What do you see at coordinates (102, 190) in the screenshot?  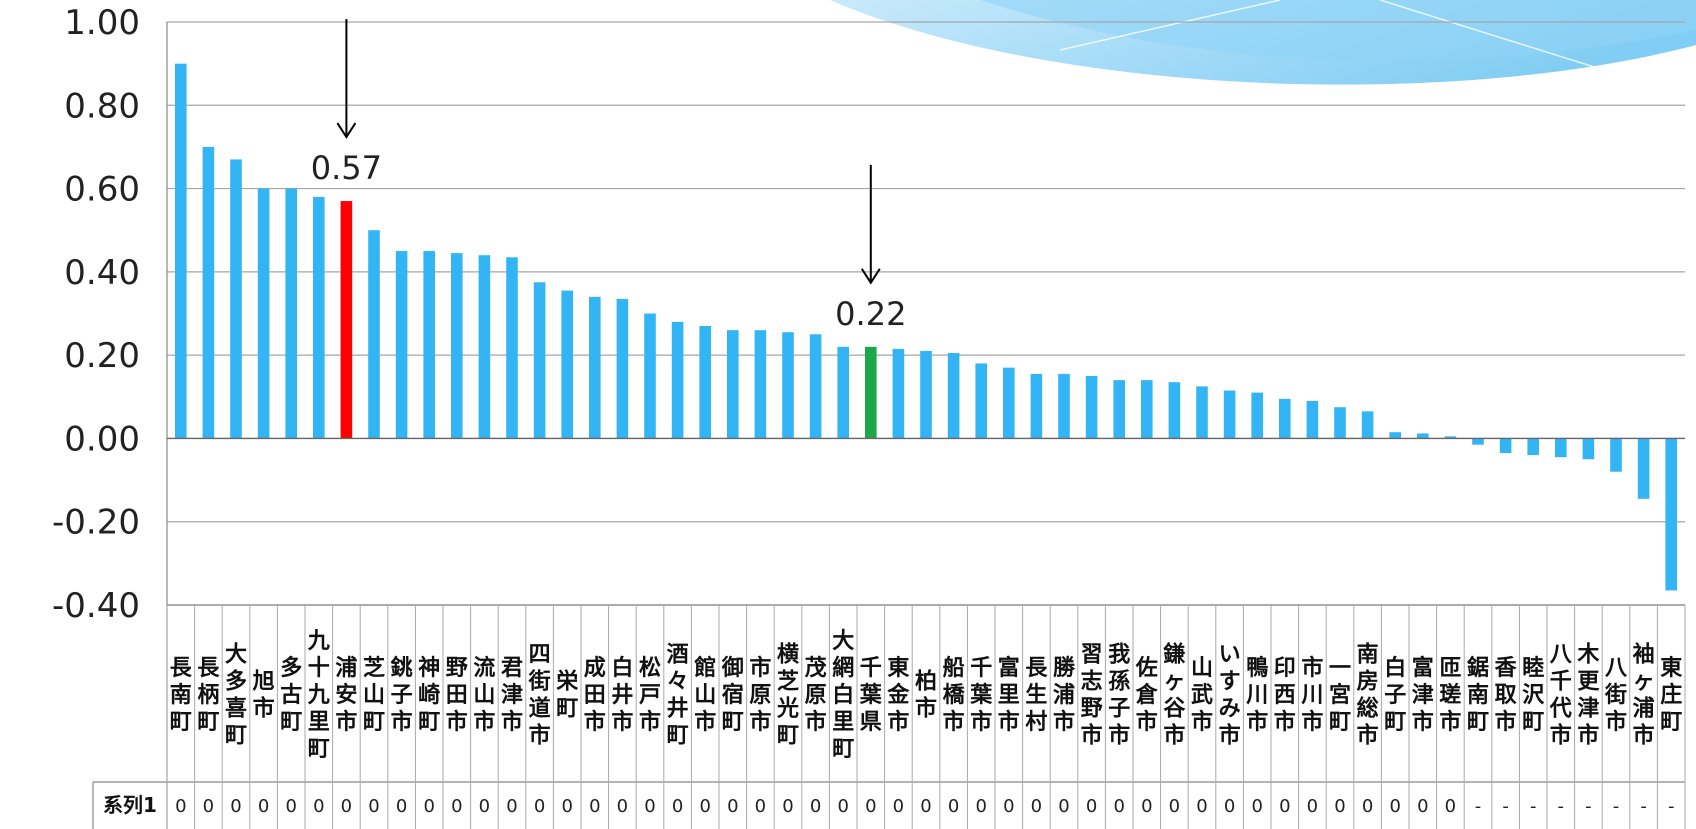 I see `y-tick-label: 0.60` at bounding box center [102, 190].